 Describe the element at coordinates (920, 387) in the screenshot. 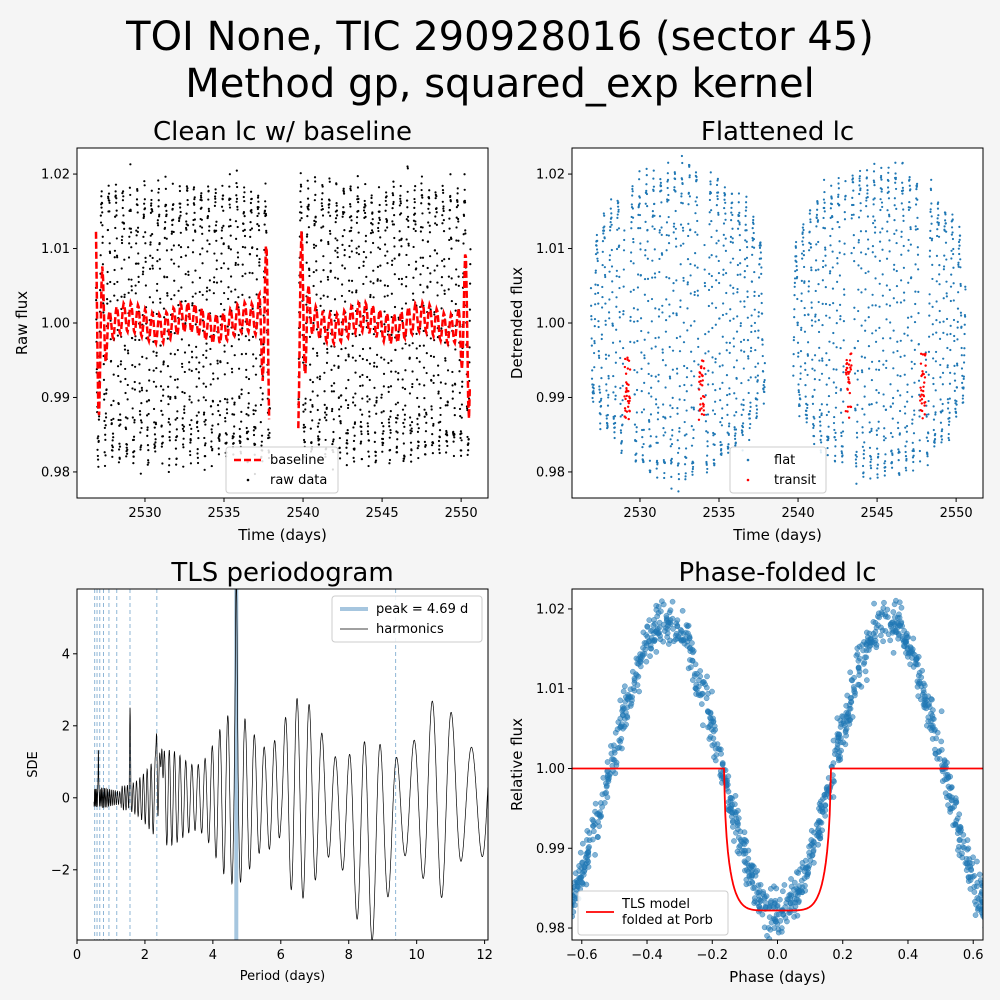

I see `transit-point` at that location.